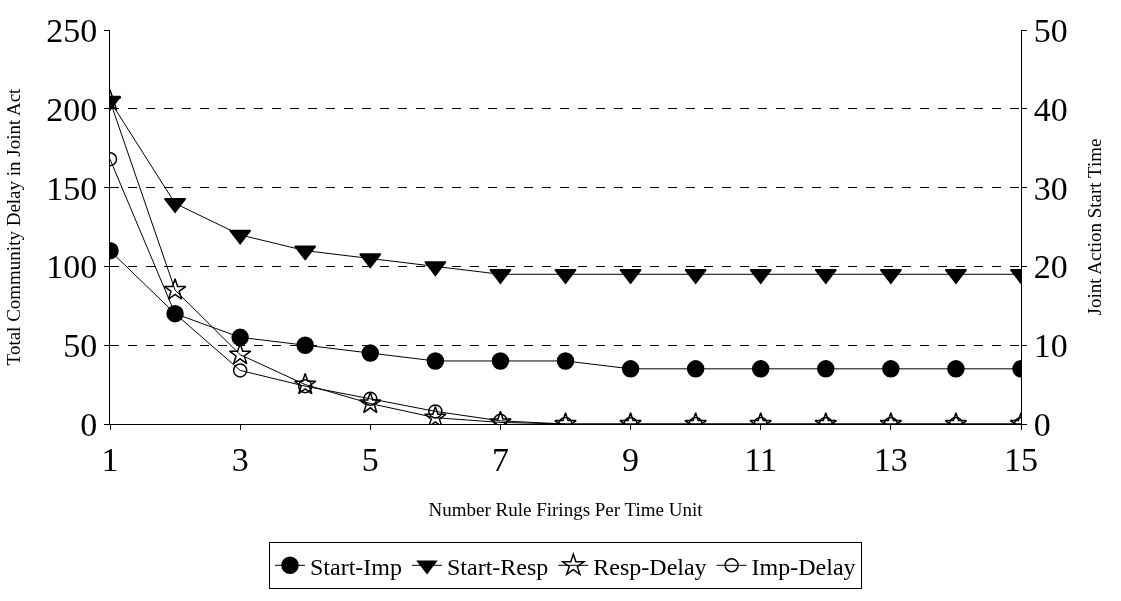 This screenshot has width=1121, height=601. Describe the element at coordinates (1050, 346) in the screenshot. I see `y2-tick-label: 10` at that location.